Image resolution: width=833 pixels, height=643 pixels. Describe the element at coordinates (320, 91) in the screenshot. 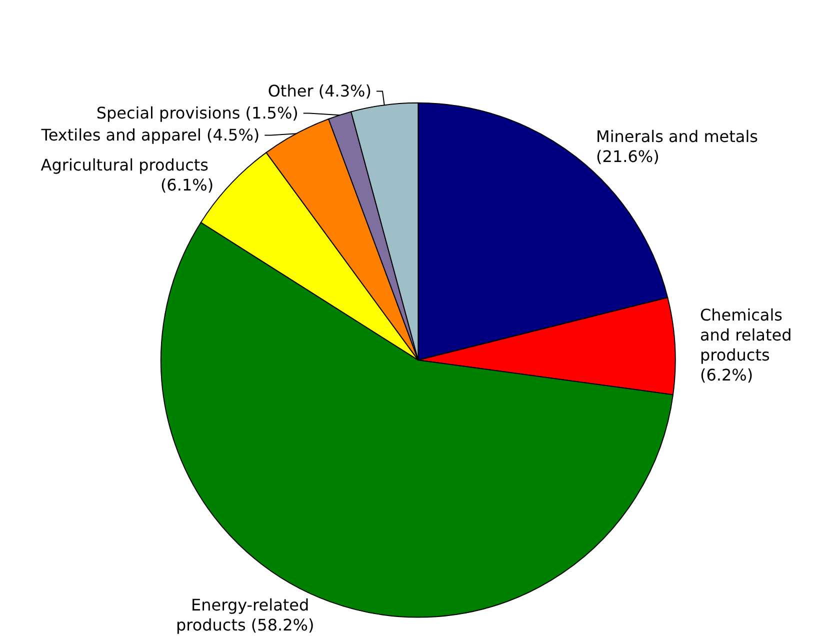

I see `slice-label: Other (4.3%)` at that location.